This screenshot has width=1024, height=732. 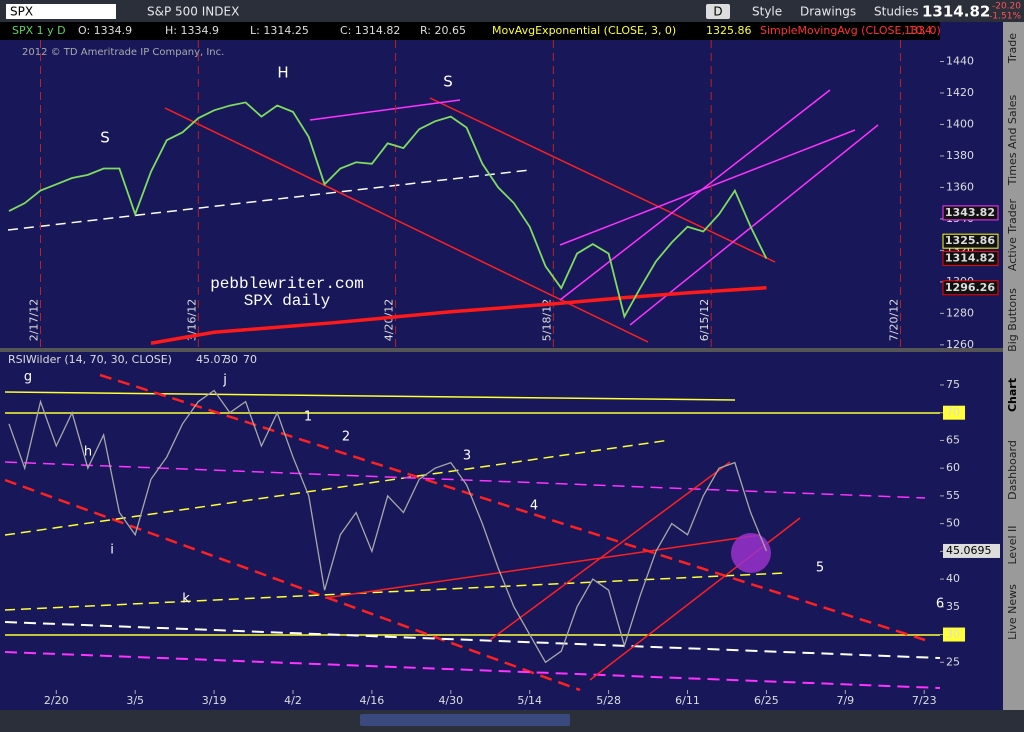 What do you see at coordinates (953, 495) in the screenshot?
I see `y-tick-label: 55` at bounding box center [953, 495].